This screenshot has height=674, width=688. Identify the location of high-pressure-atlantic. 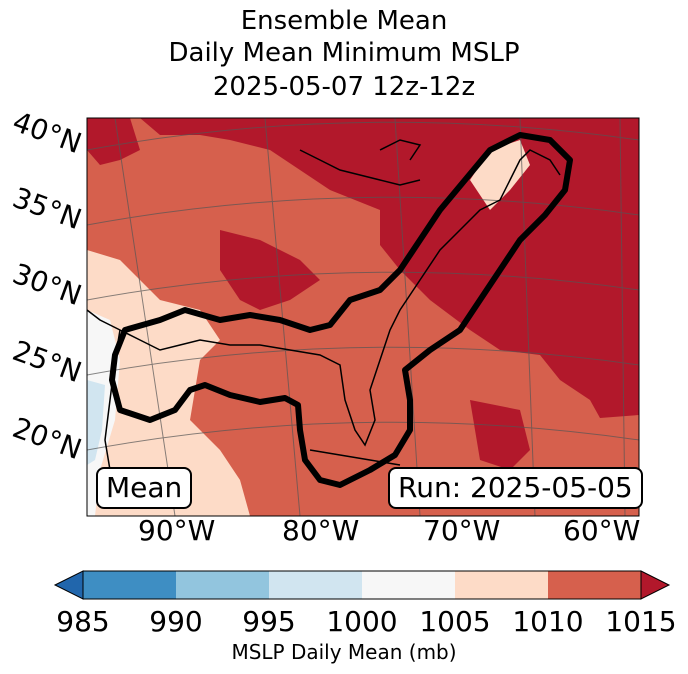
(500, 435).